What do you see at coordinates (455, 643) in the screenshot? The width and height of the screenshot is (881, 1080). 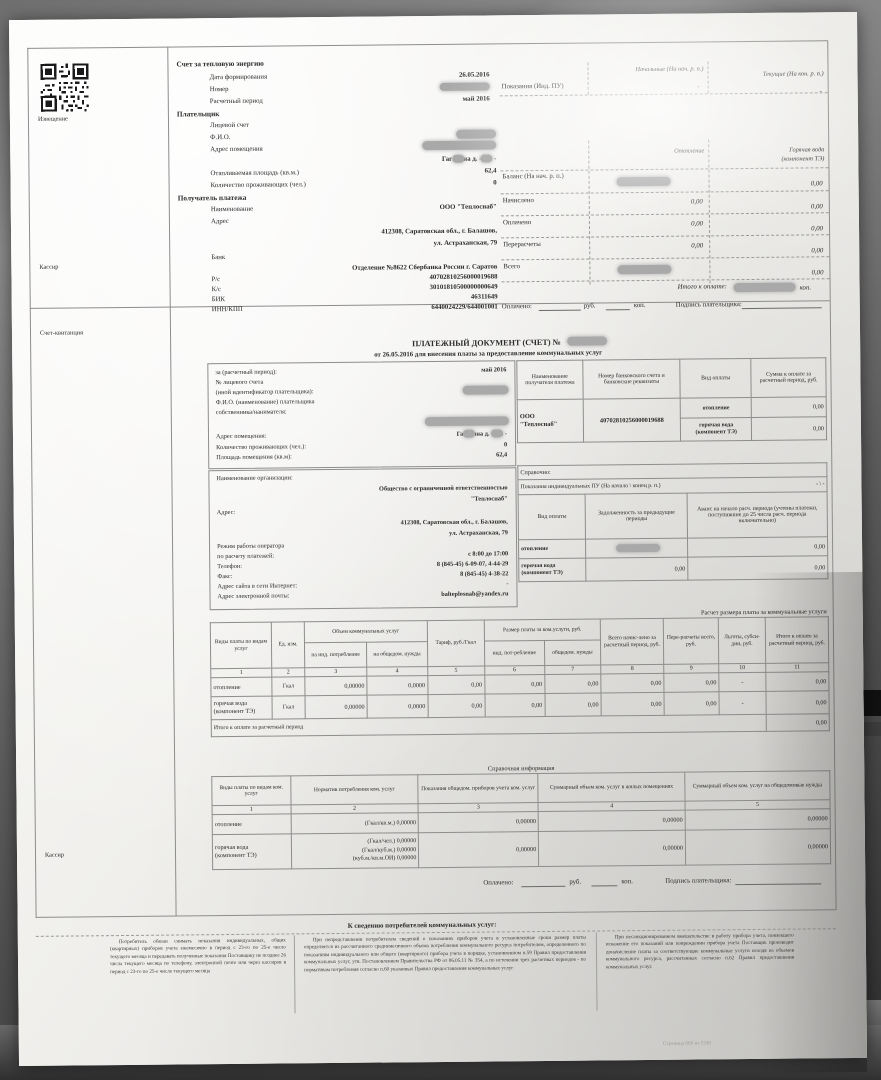 I see `calc-header-tariff: Тариф, руб./Гкал` at bounding box center [455, 643].